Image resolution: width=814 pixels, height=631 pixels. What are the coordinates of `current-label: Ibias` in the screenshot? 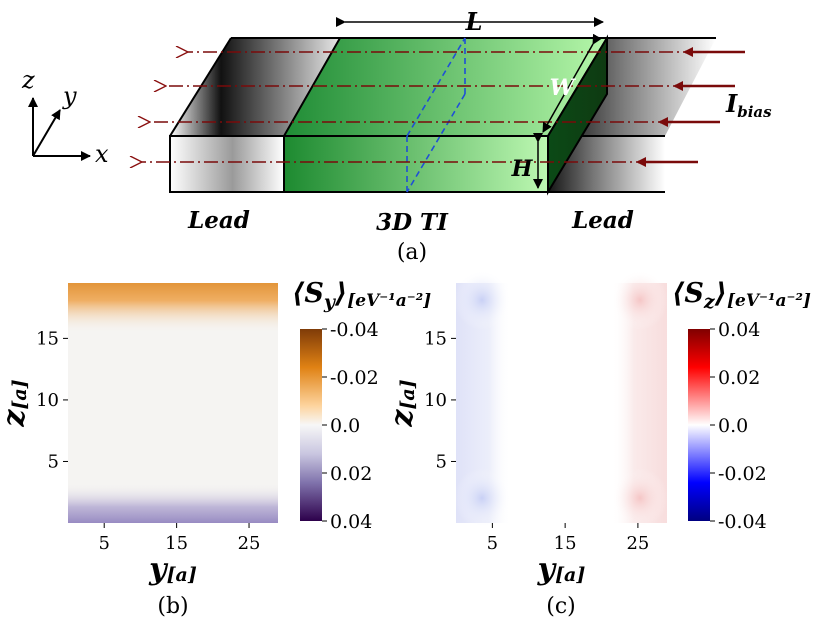 It's located at (748, 105).